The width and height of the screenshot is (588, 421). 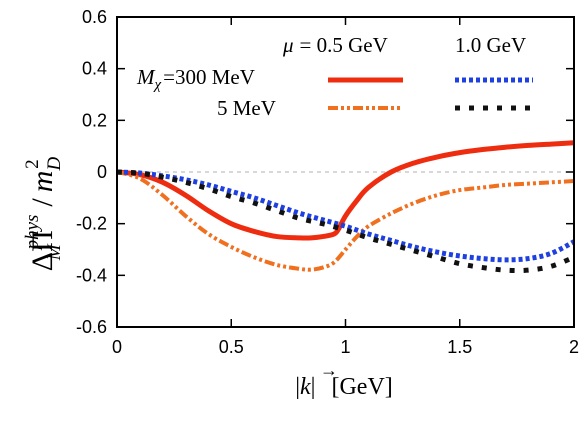 What do you see at coordinates (94, 17) in the screenshot?
I see `y-tick-label: 0.6` at bounding box center [94, 17].